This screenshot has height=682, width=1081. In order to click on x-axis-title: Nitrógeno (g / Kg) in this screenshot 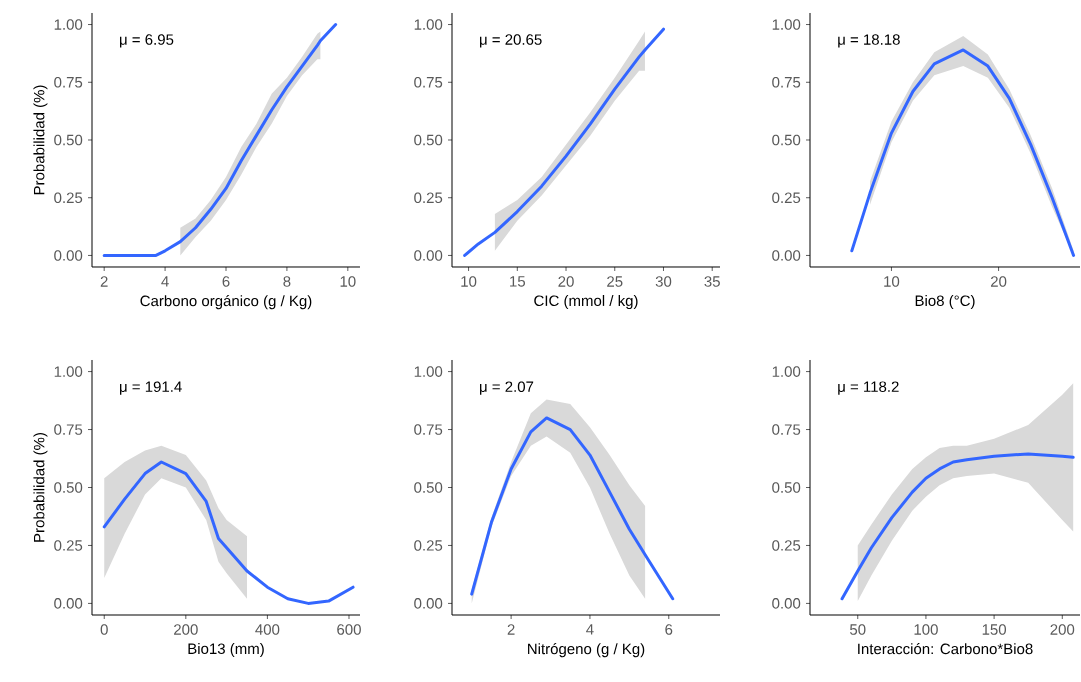, I will do `click(586, 650)`.